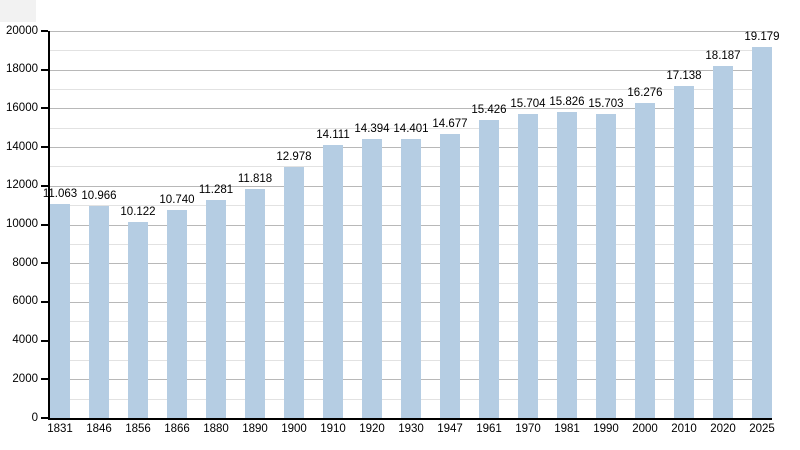  Describe the element at coordinates (450, 124) in the screenshot. I see `bar-value-label: 14.677` at that location.